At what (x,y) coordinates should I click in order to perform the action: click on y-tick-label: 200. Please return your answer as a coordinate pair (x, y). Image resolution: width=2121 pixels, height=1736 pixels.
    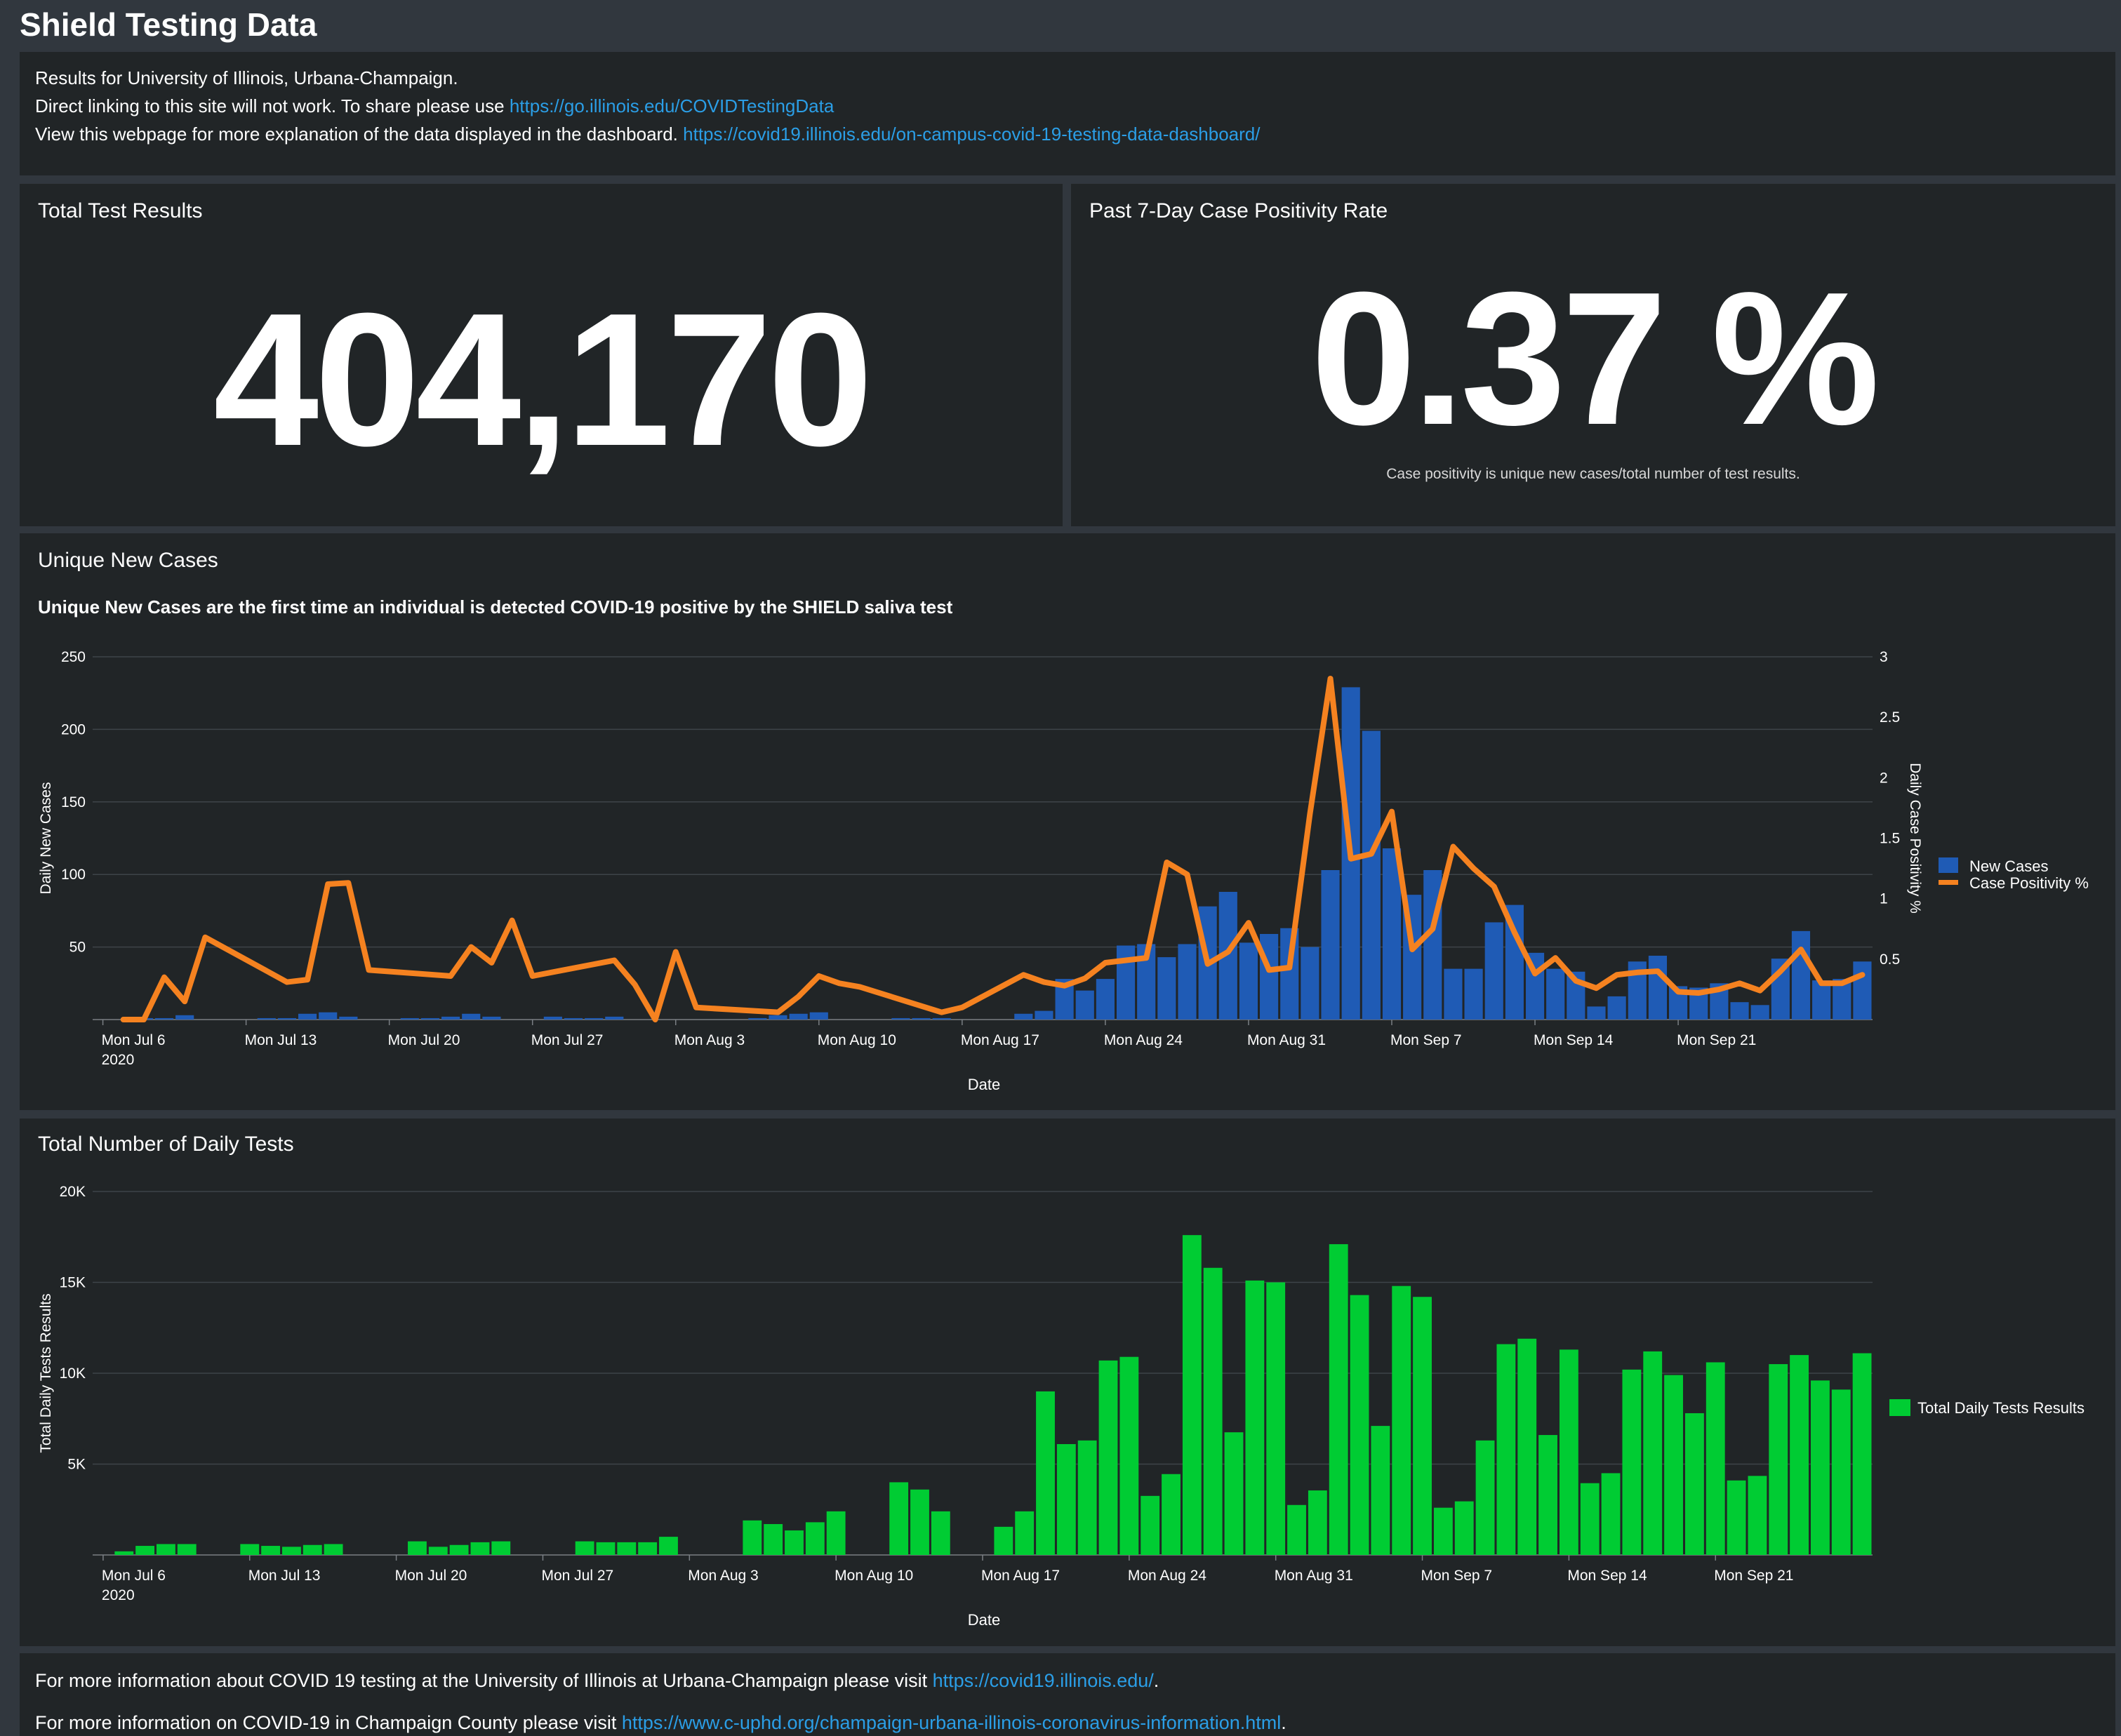
    Looking at the image, I should click on (74, 729).